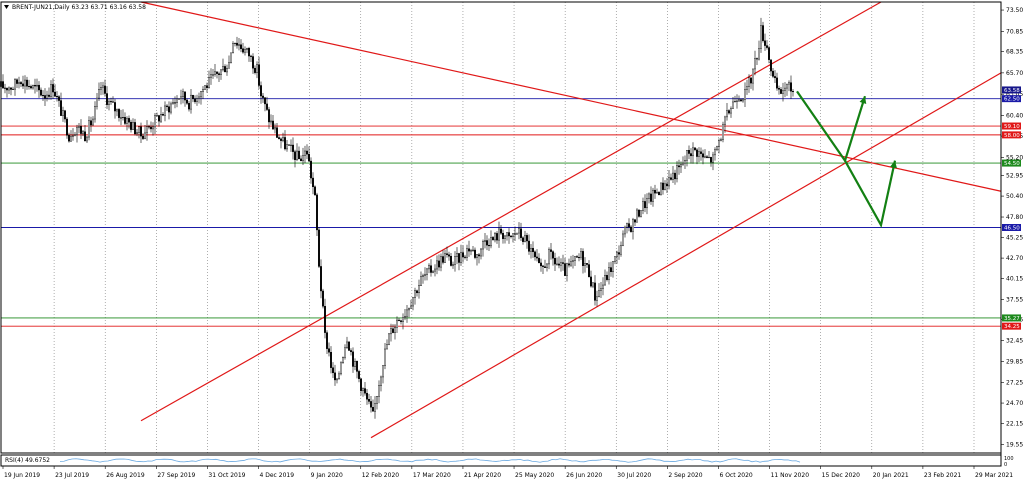 The image size is (1024, 484). What do you see at coordinates (893, 164) in the screenshot?
I see `arrowhead-icon` at bounding box center [893, 164].